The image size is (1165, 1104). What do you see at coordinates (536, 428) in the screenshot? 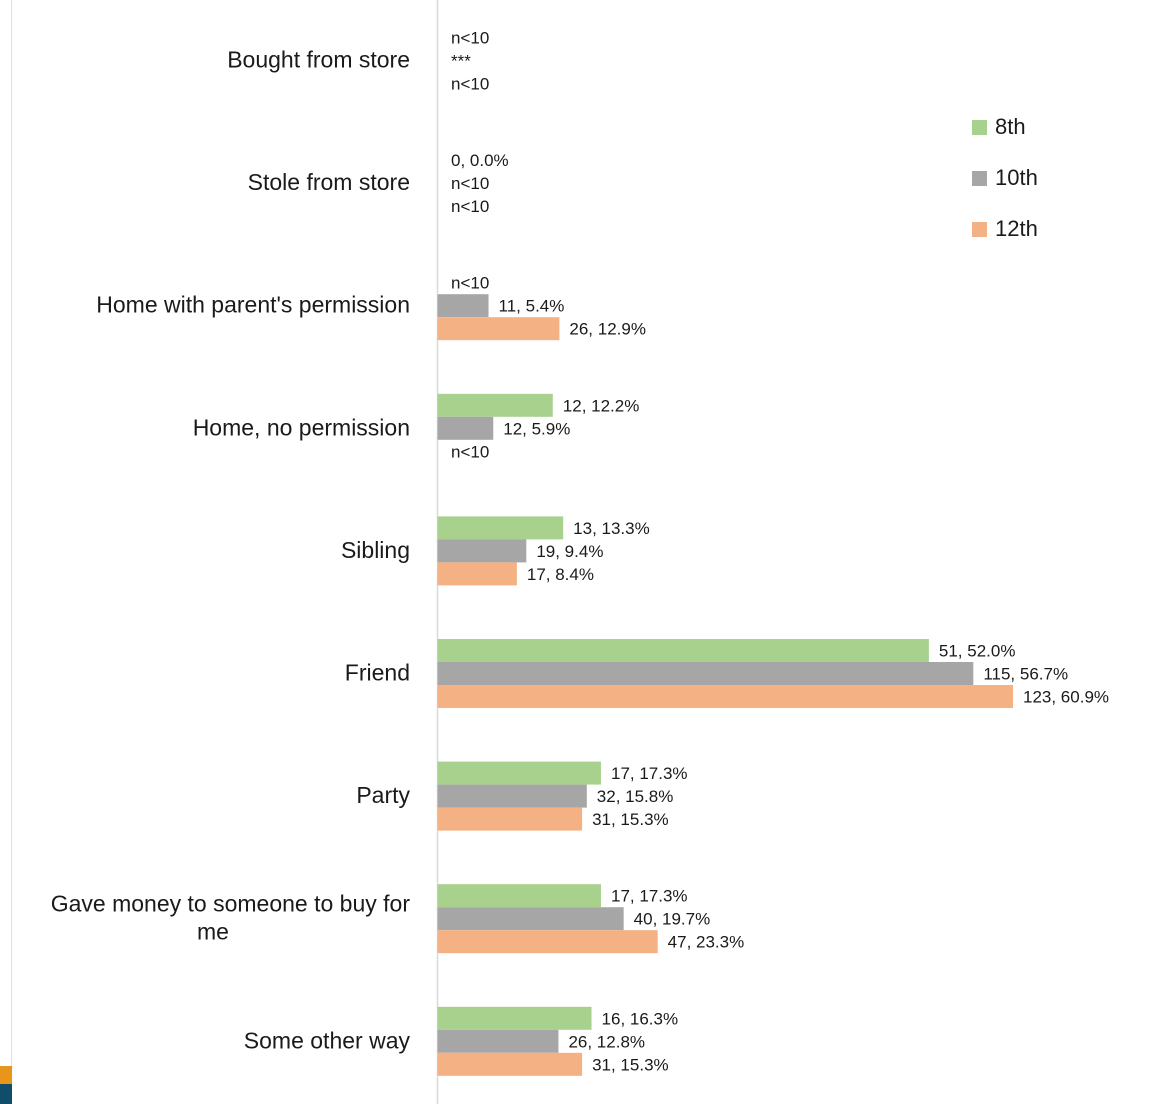
I see `data-label: 12, 5.9%` at bounding box center [536, 428].